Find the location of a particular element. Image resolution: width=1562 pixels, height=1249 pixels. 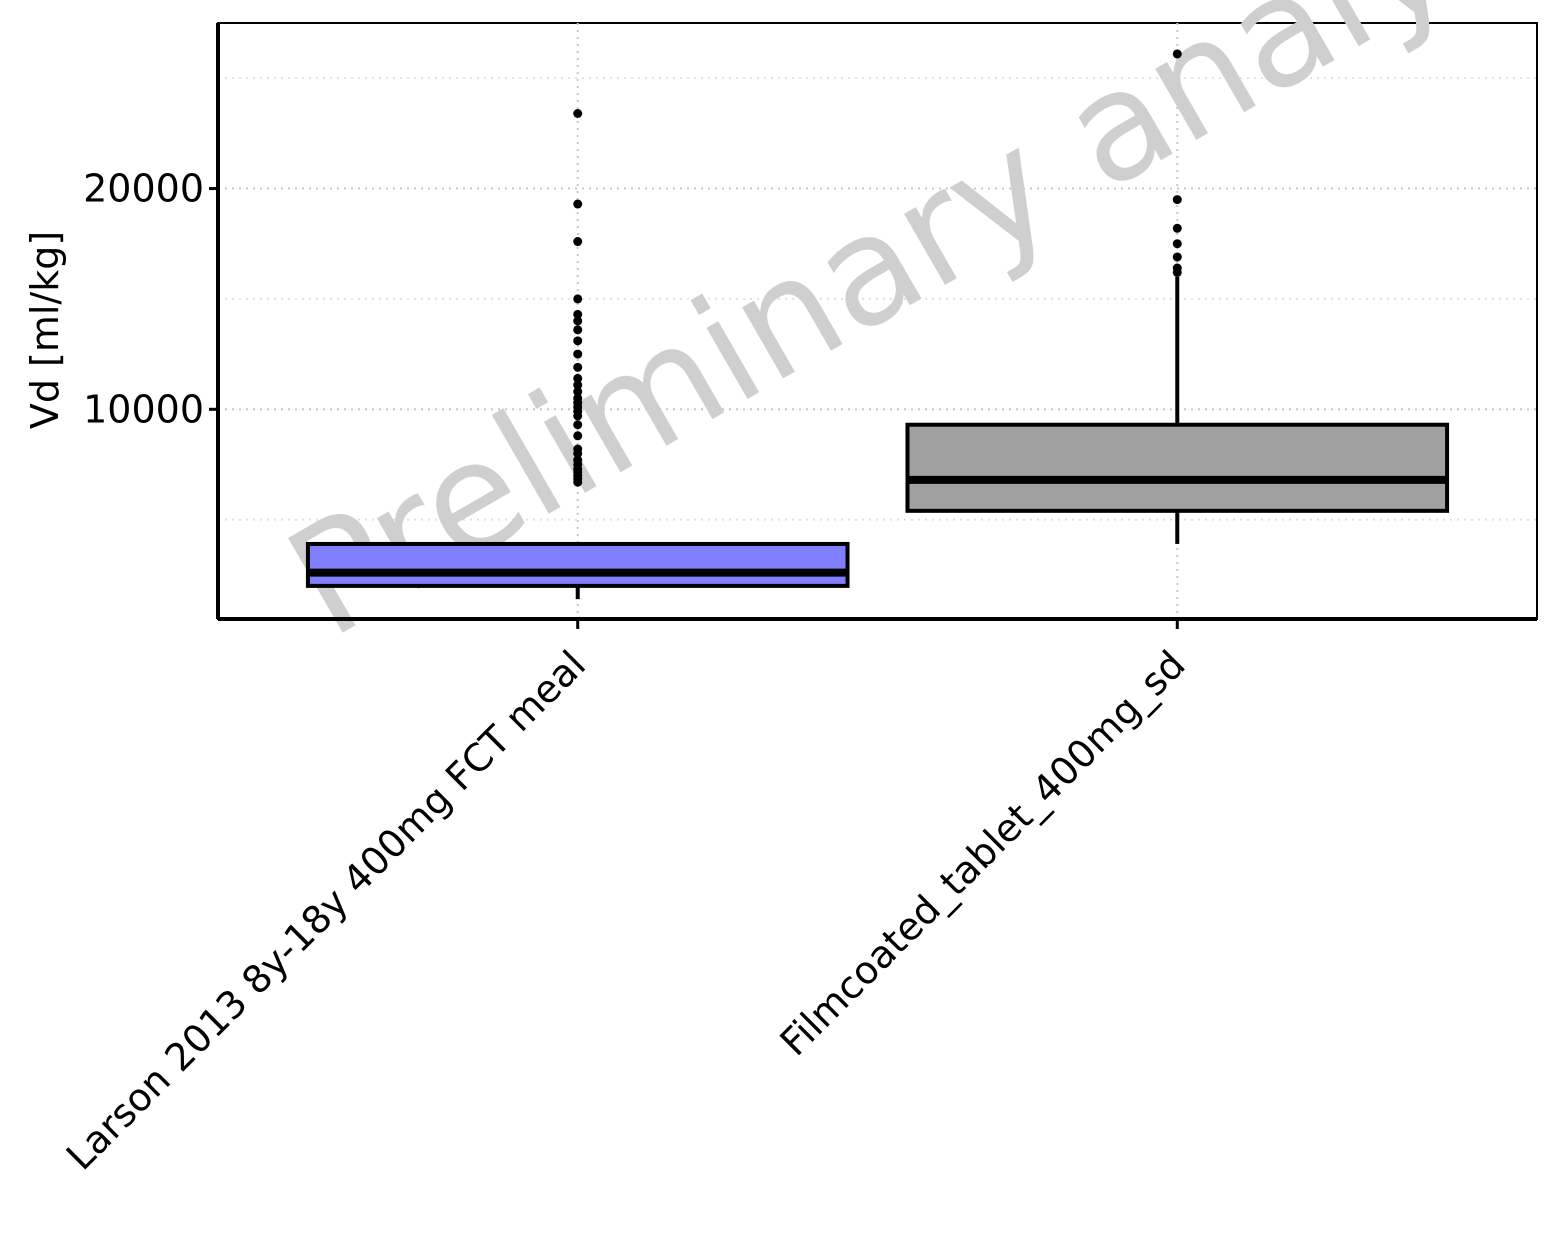

y-tick-label: 10000 is located at coordinates (143, 409).